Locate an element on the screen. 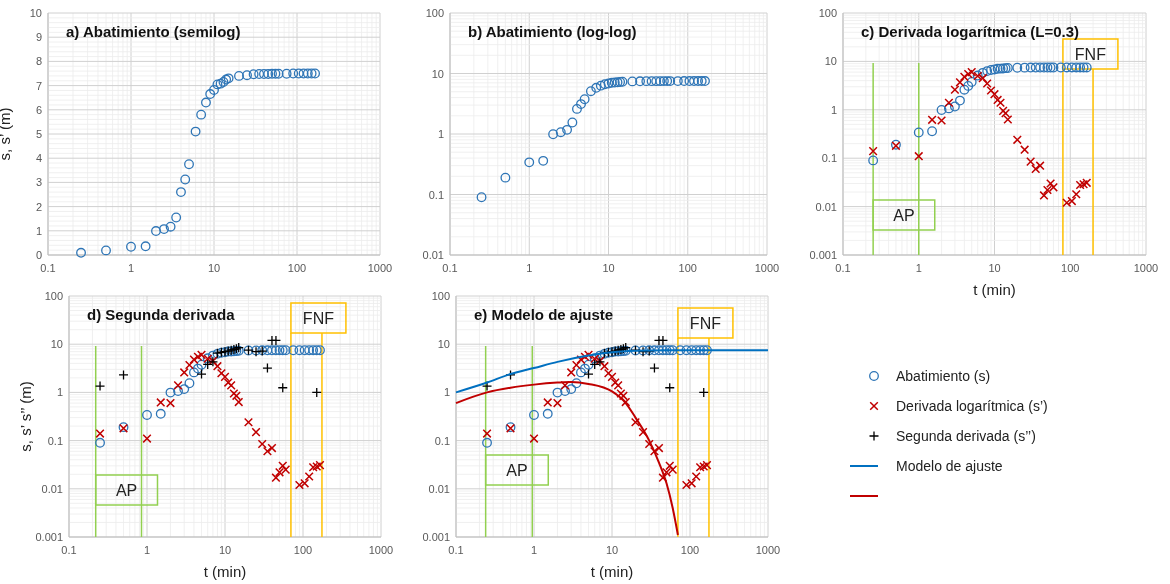 This screenshot has width=1170, height=584. y-tick-label: 6 is located at coordinates (38, 109).